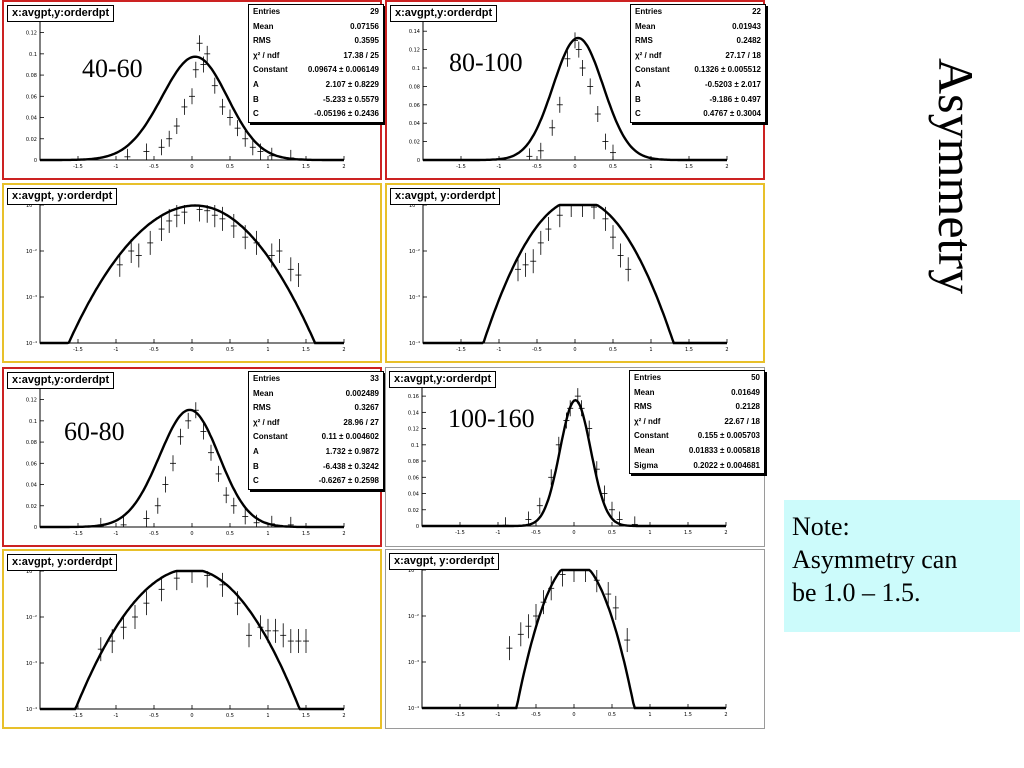 This screenshot has height=768, width=1024. What do you see at coordinates (62, 196) in the screenshot?
I see `histogram-title: x:avgpt, y:orderdpt` at bounding box center [62, 196].